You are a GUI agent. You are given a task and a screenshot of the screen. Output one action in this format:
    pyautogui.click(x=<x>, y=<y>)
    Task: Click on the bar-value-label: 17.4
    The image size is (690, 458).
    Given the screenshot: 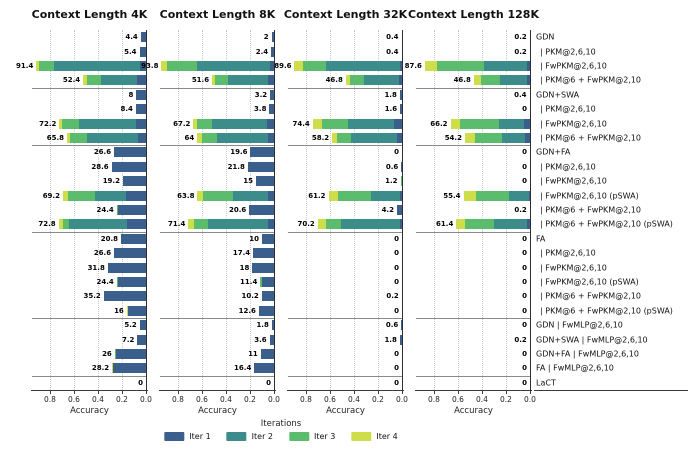 What is the action you would take?
    pyautogui.click(x=241, y=253)
    